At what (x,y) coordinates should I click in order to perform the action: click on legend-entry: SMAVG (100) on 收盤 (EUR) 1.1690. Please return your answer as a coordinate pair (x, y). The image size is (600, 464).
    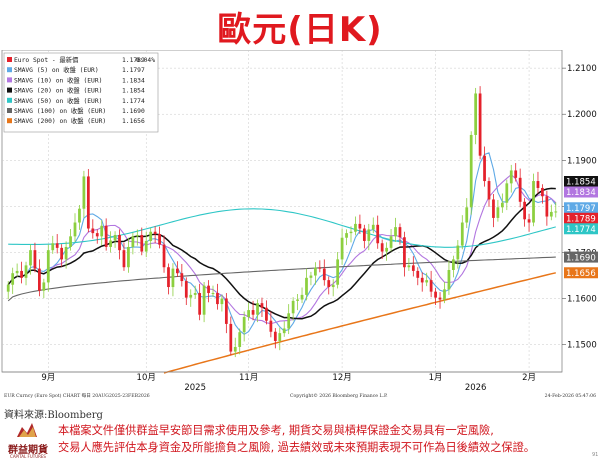
    Looking at the image, I should click on (76, 110).